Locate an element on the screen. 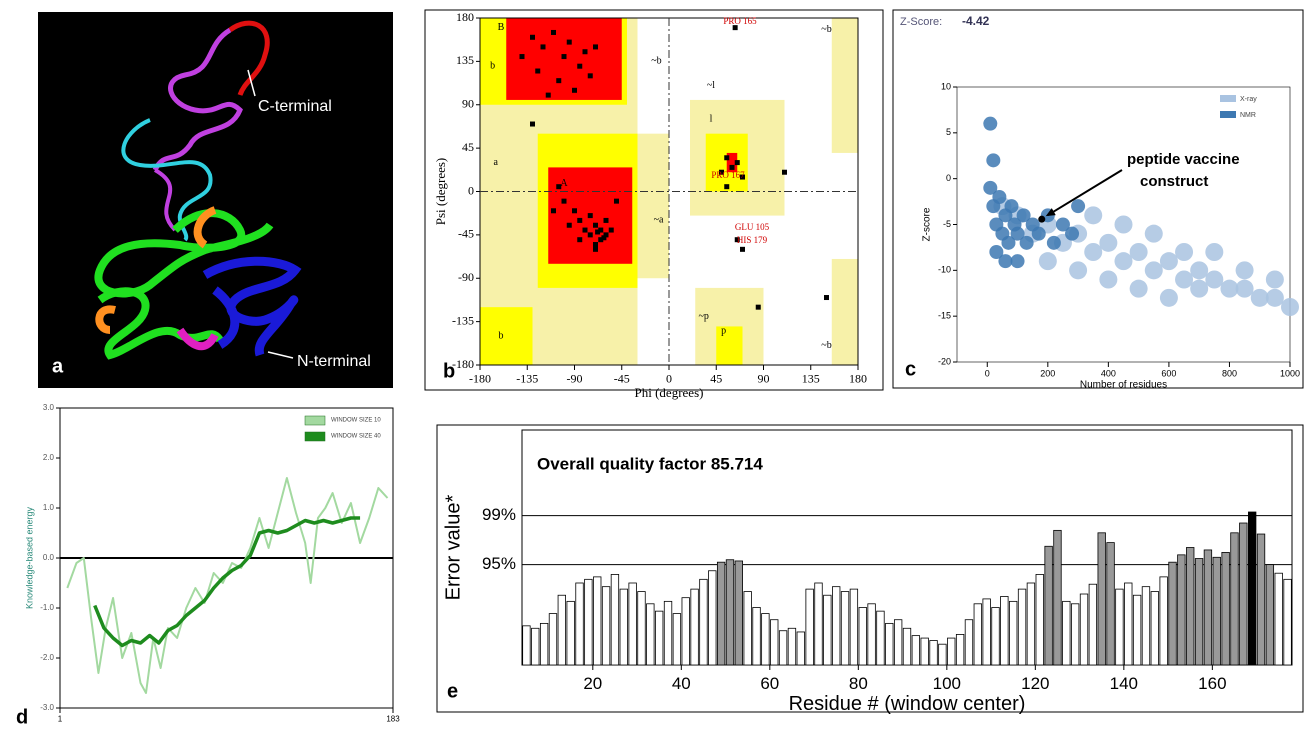 The width and height of the screenshot is (1307, 734). panel-label: b is located at coordinates (449, 371).